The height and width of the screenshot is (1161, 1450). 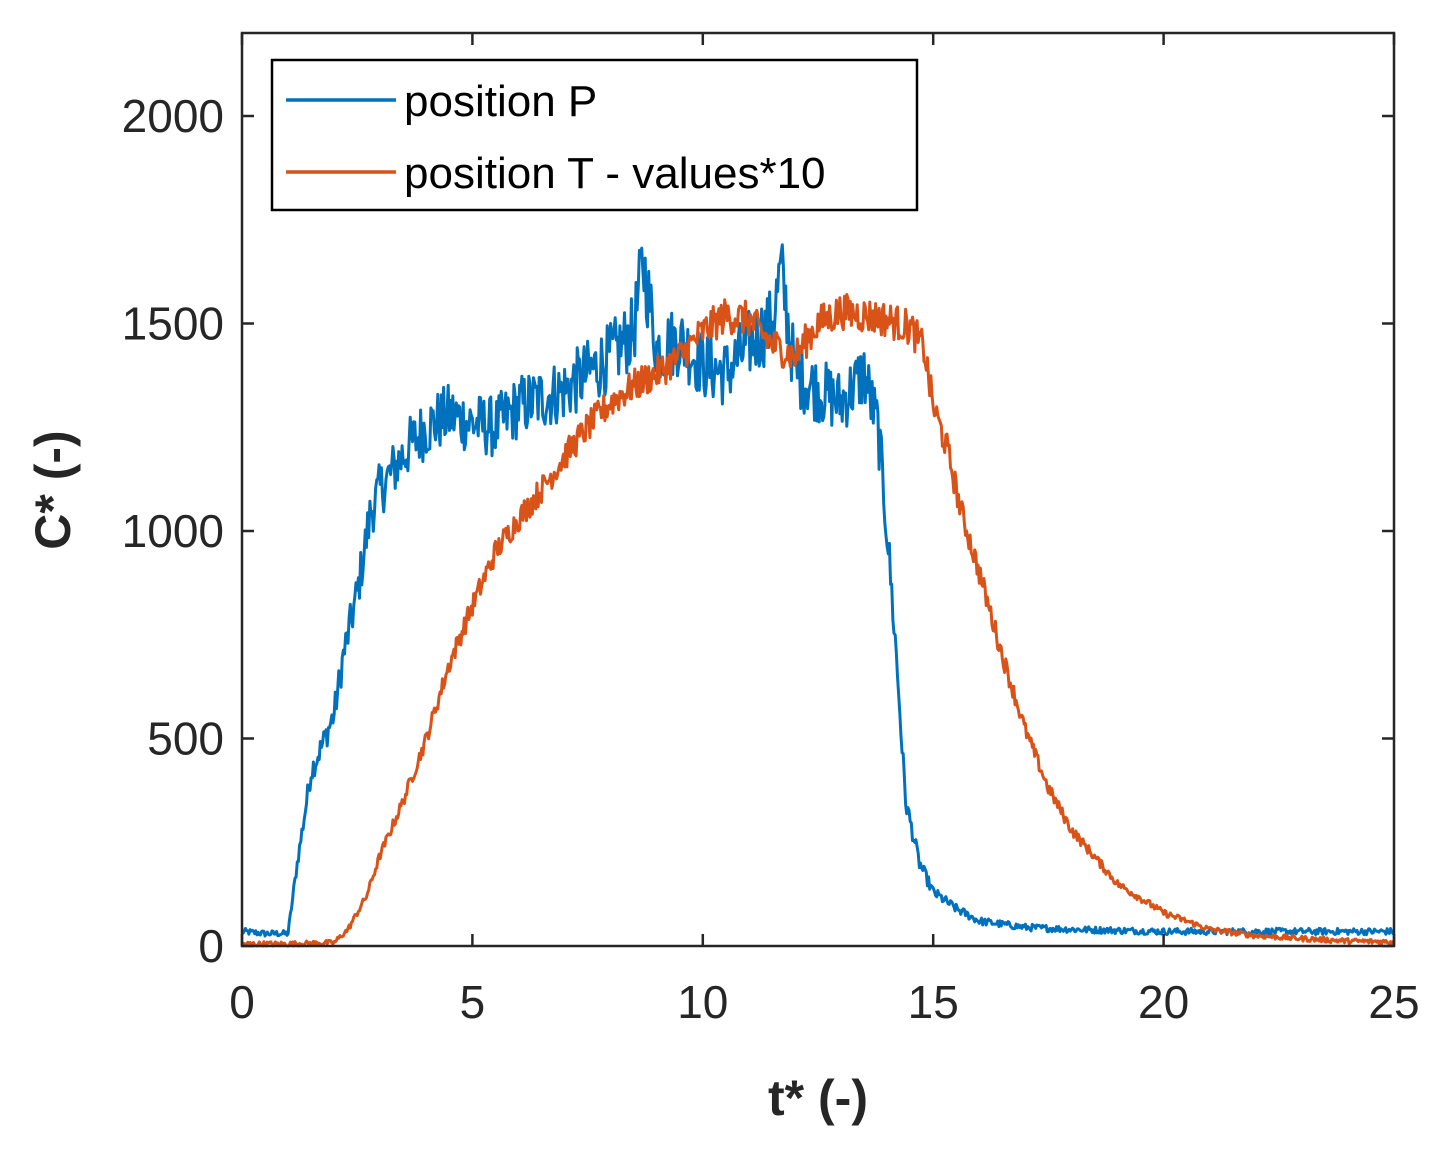 What do you see at coordinates (702, 1002) in the screenshot?
I see `x-tick-label: 10` at bounding box center [702, 1002].